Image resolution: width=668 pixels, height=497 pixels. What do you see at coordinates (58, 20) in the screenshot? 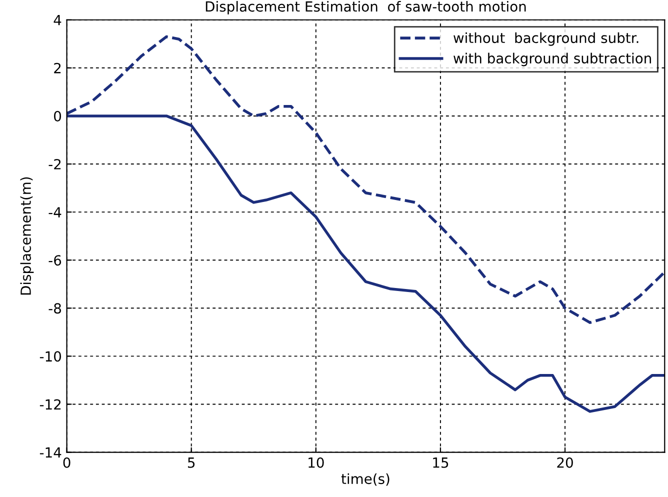
I see `y-tick-label: 4` at bounding box center [58, 20].